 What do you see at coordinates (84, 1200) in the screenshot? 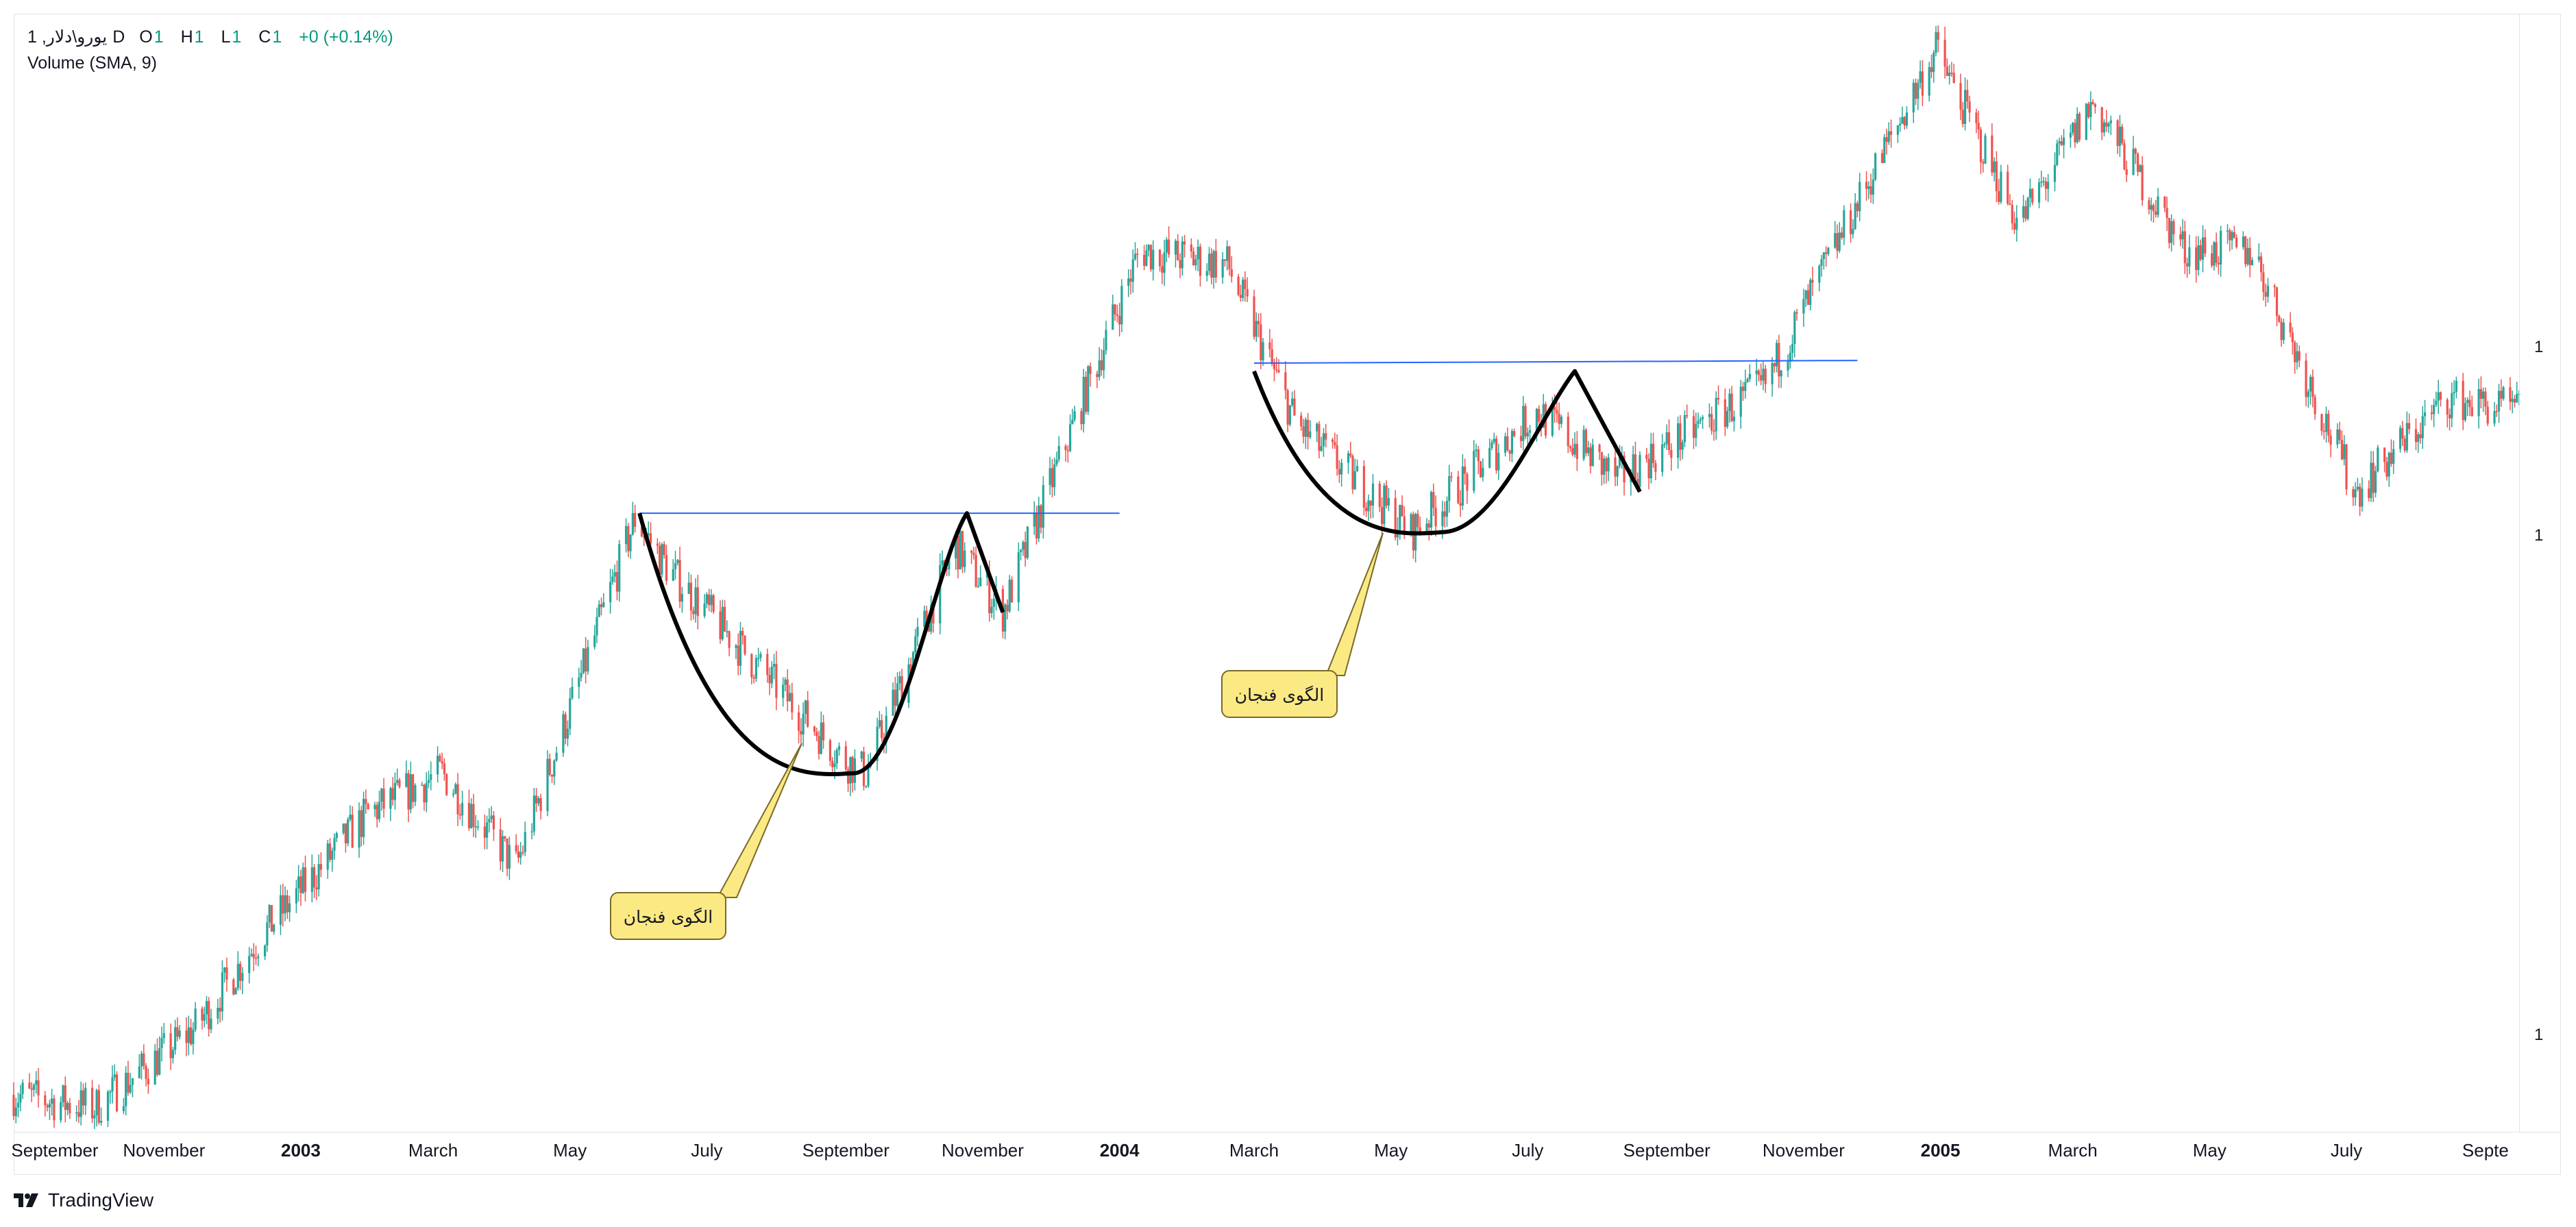
I see `footer: TradingView` at bounding box center [84, 1200].